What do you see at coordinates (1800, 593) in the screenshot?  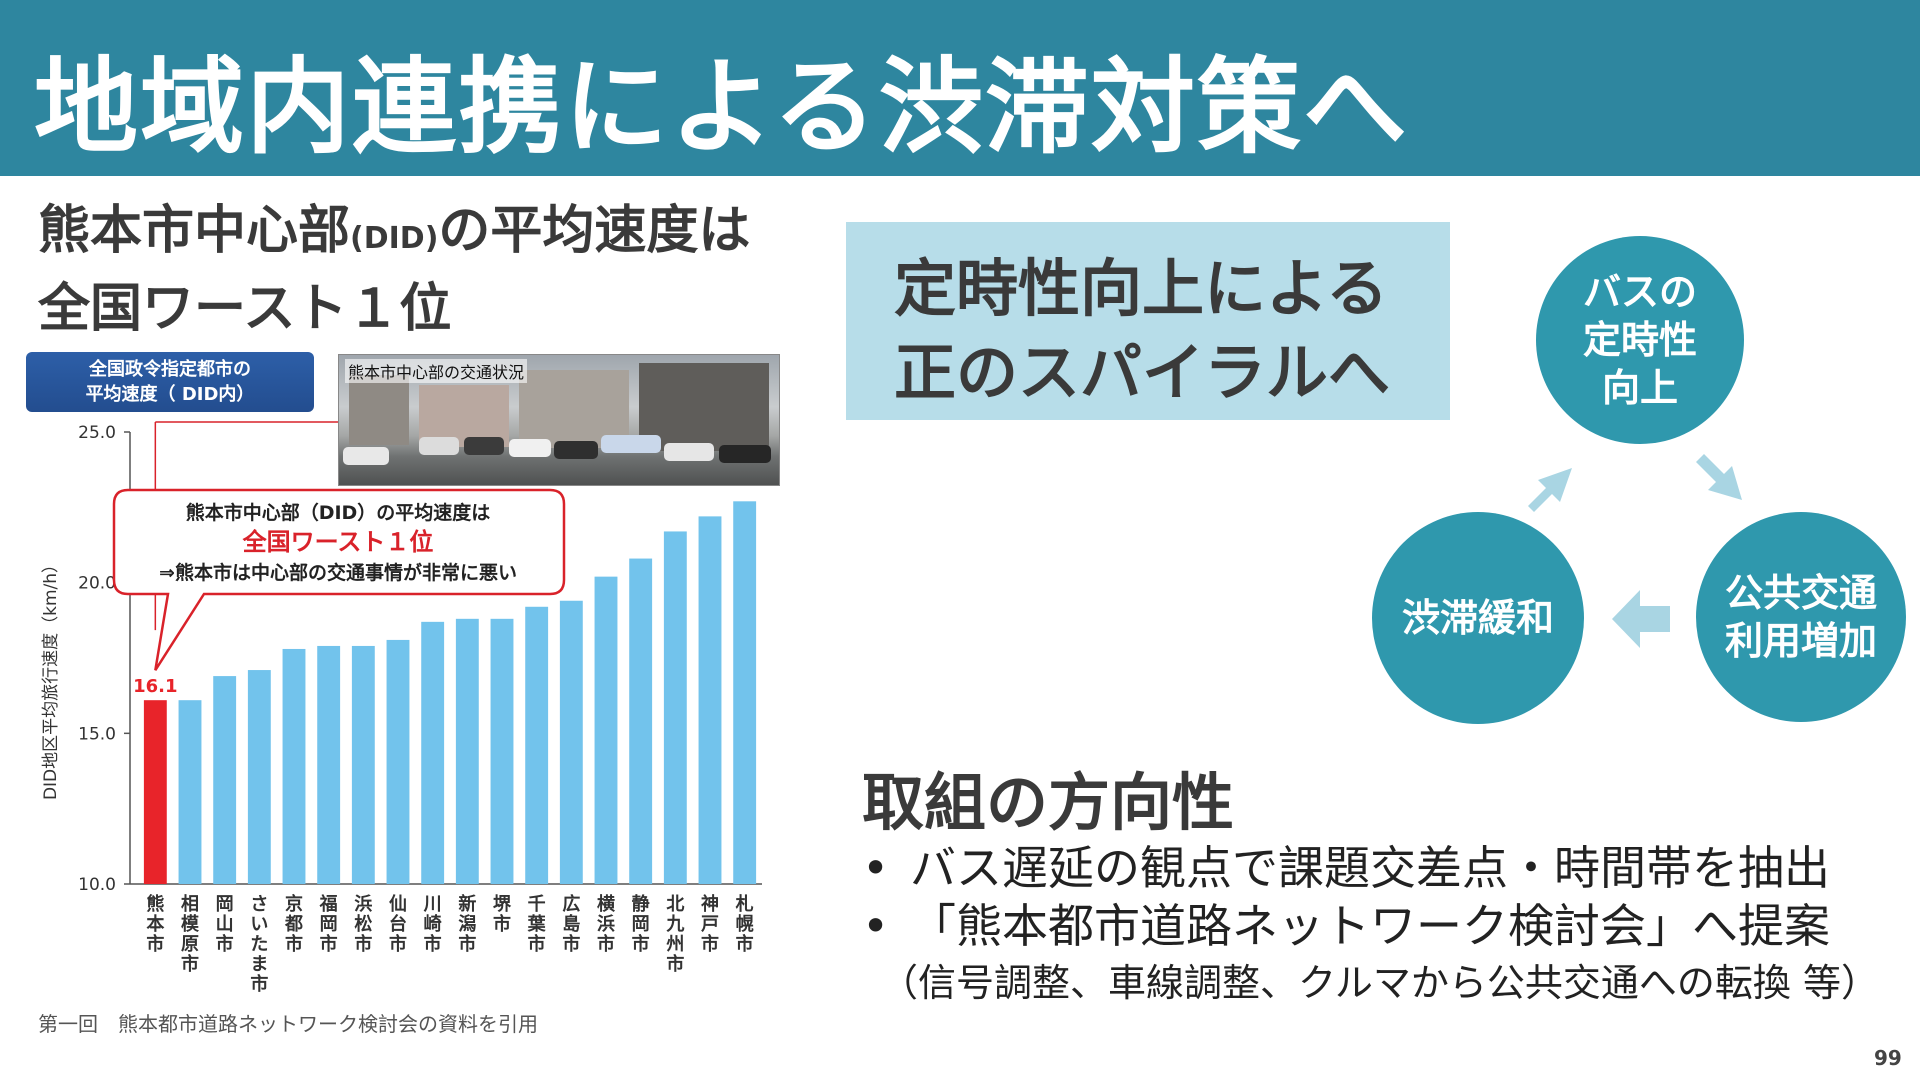 I see `cycle-right-line-1: 公共交通` at bounding box center [1800, 593].